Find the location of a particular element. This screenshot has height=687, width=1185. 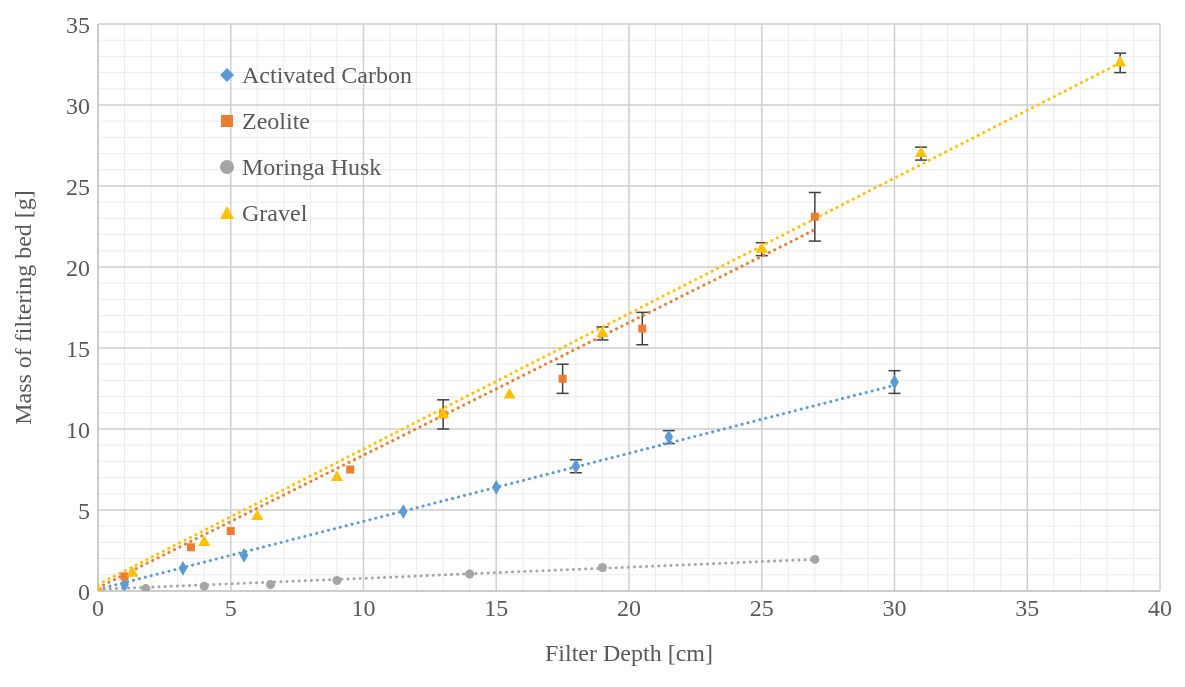

x-tick-label: 40 is located at coordinates (1160, 608).